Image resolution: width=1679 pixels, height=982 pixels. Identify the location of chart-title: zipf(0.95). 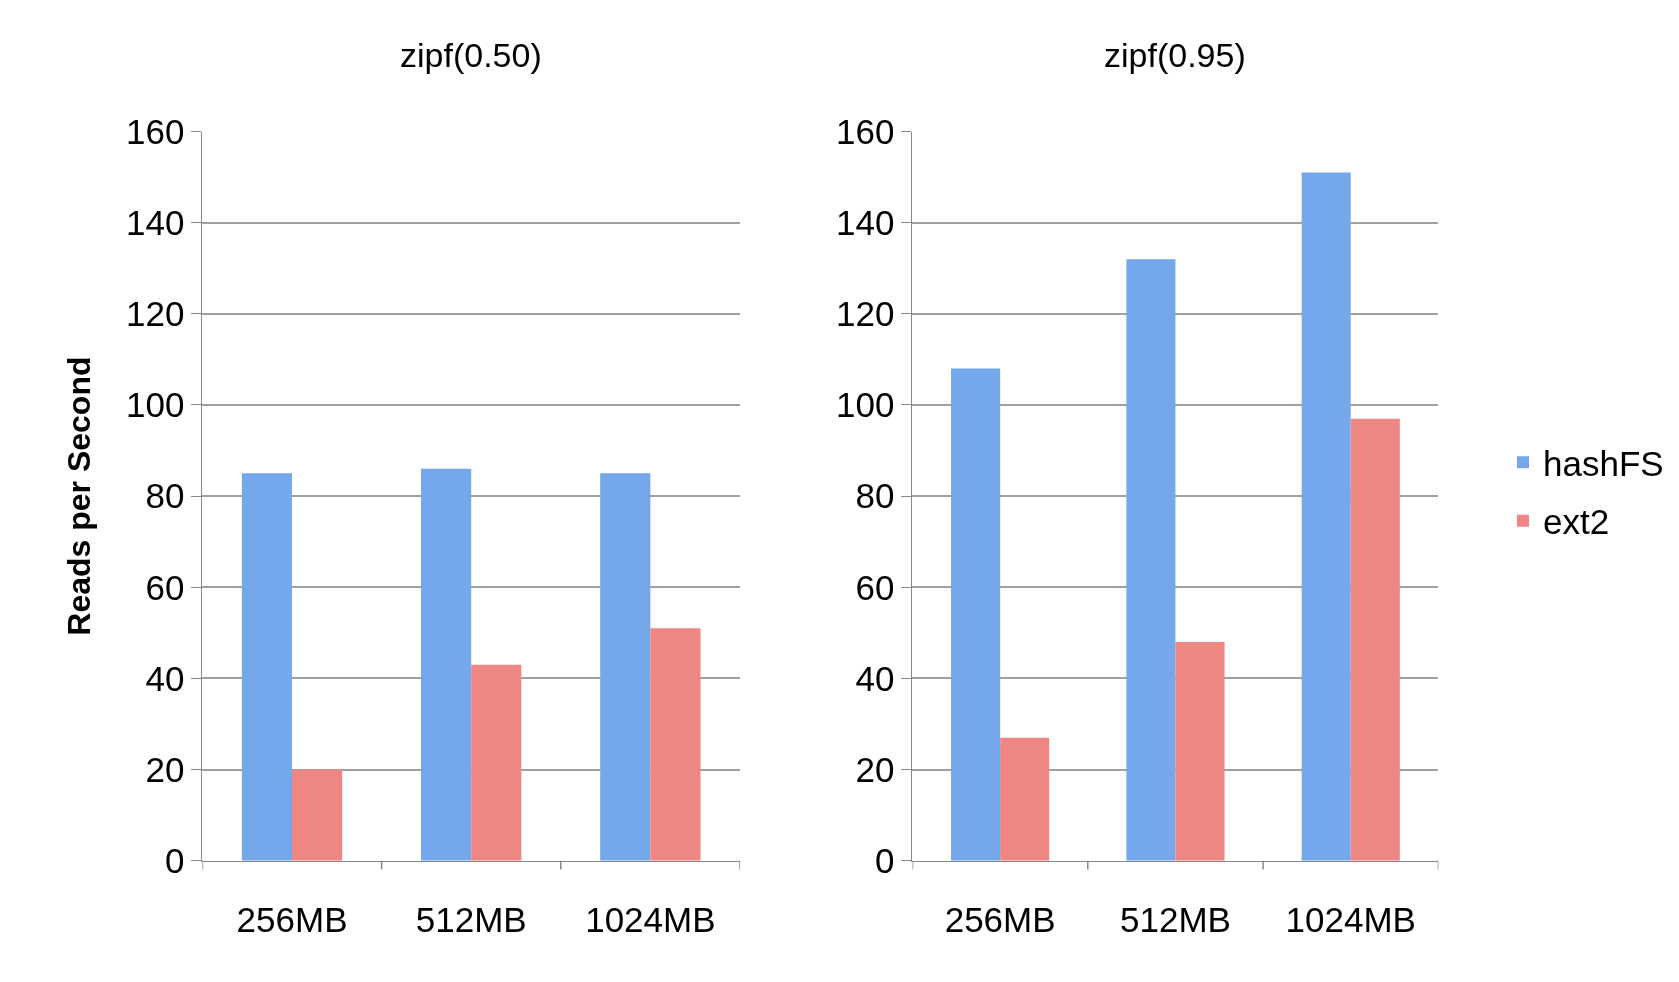
(1175, 55).